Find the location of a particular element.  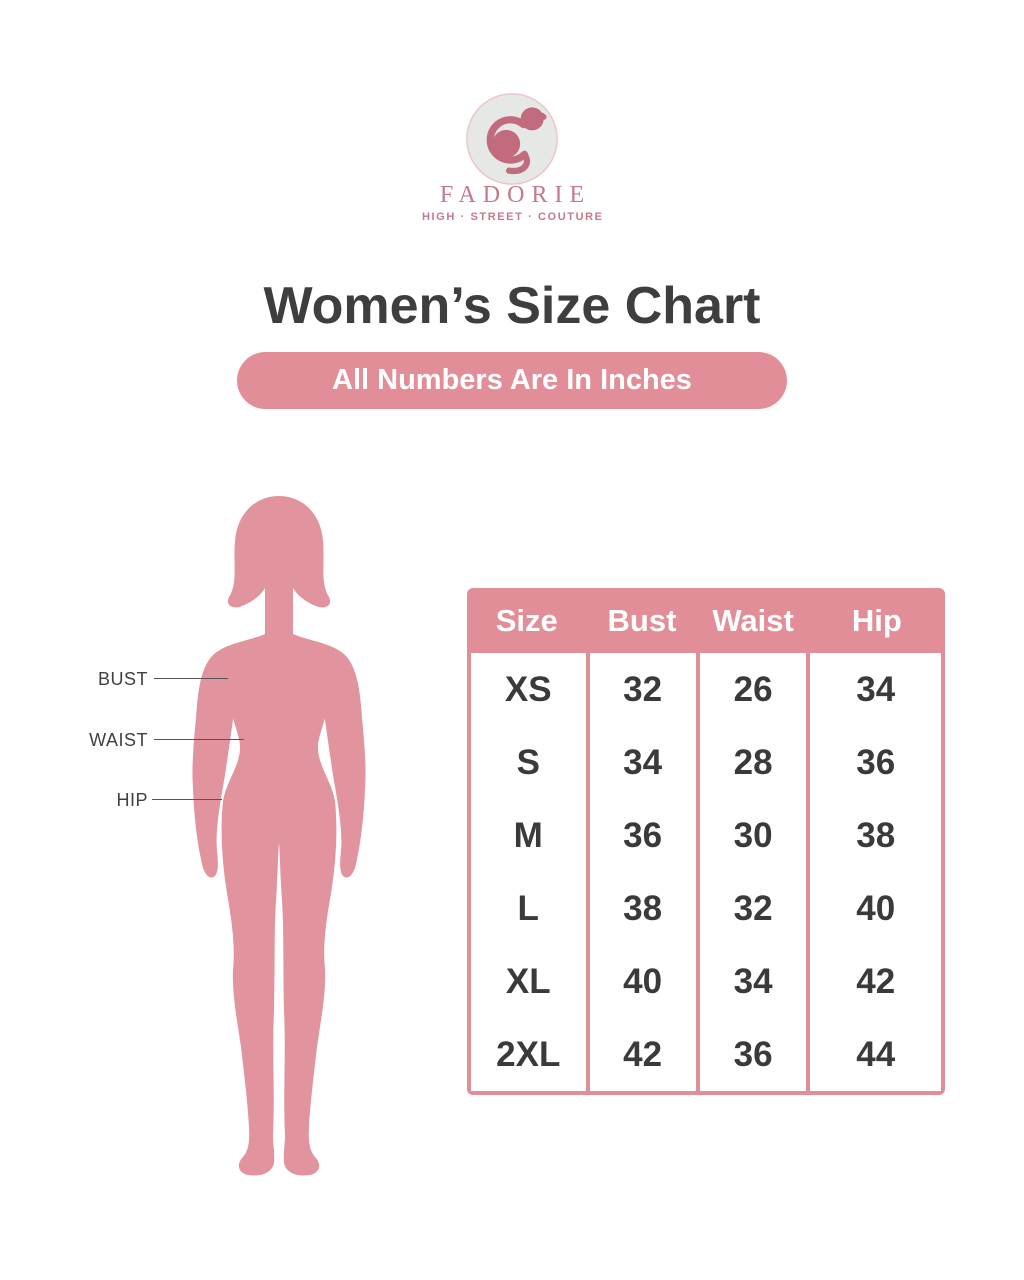

column-header-size: Size is located at coordinates (526, 620).